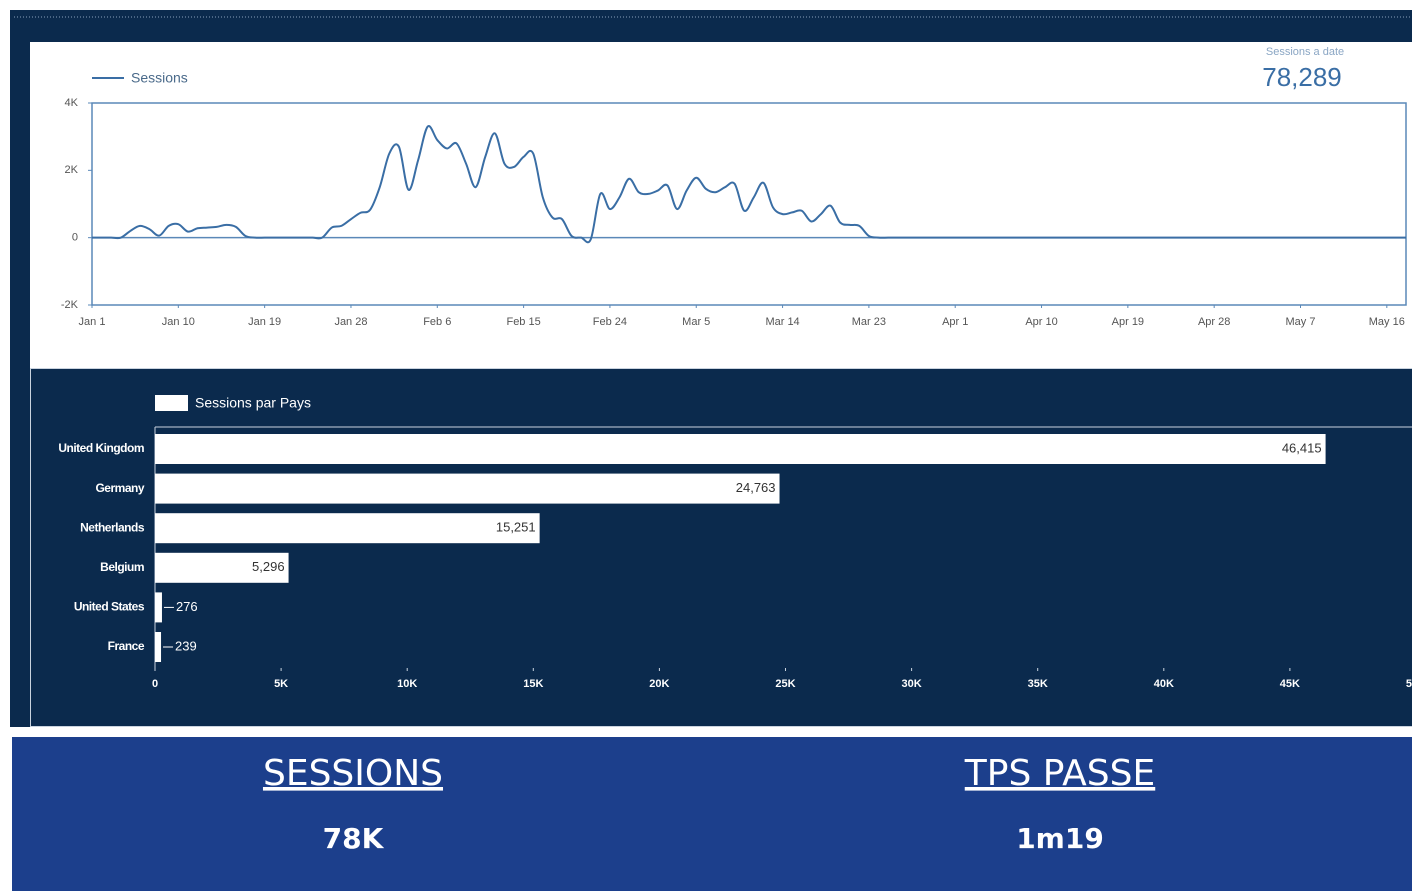  Describe the element at coordinates (101, 448) in the screenshot. I see `category-label: United Kingdom` at that location.